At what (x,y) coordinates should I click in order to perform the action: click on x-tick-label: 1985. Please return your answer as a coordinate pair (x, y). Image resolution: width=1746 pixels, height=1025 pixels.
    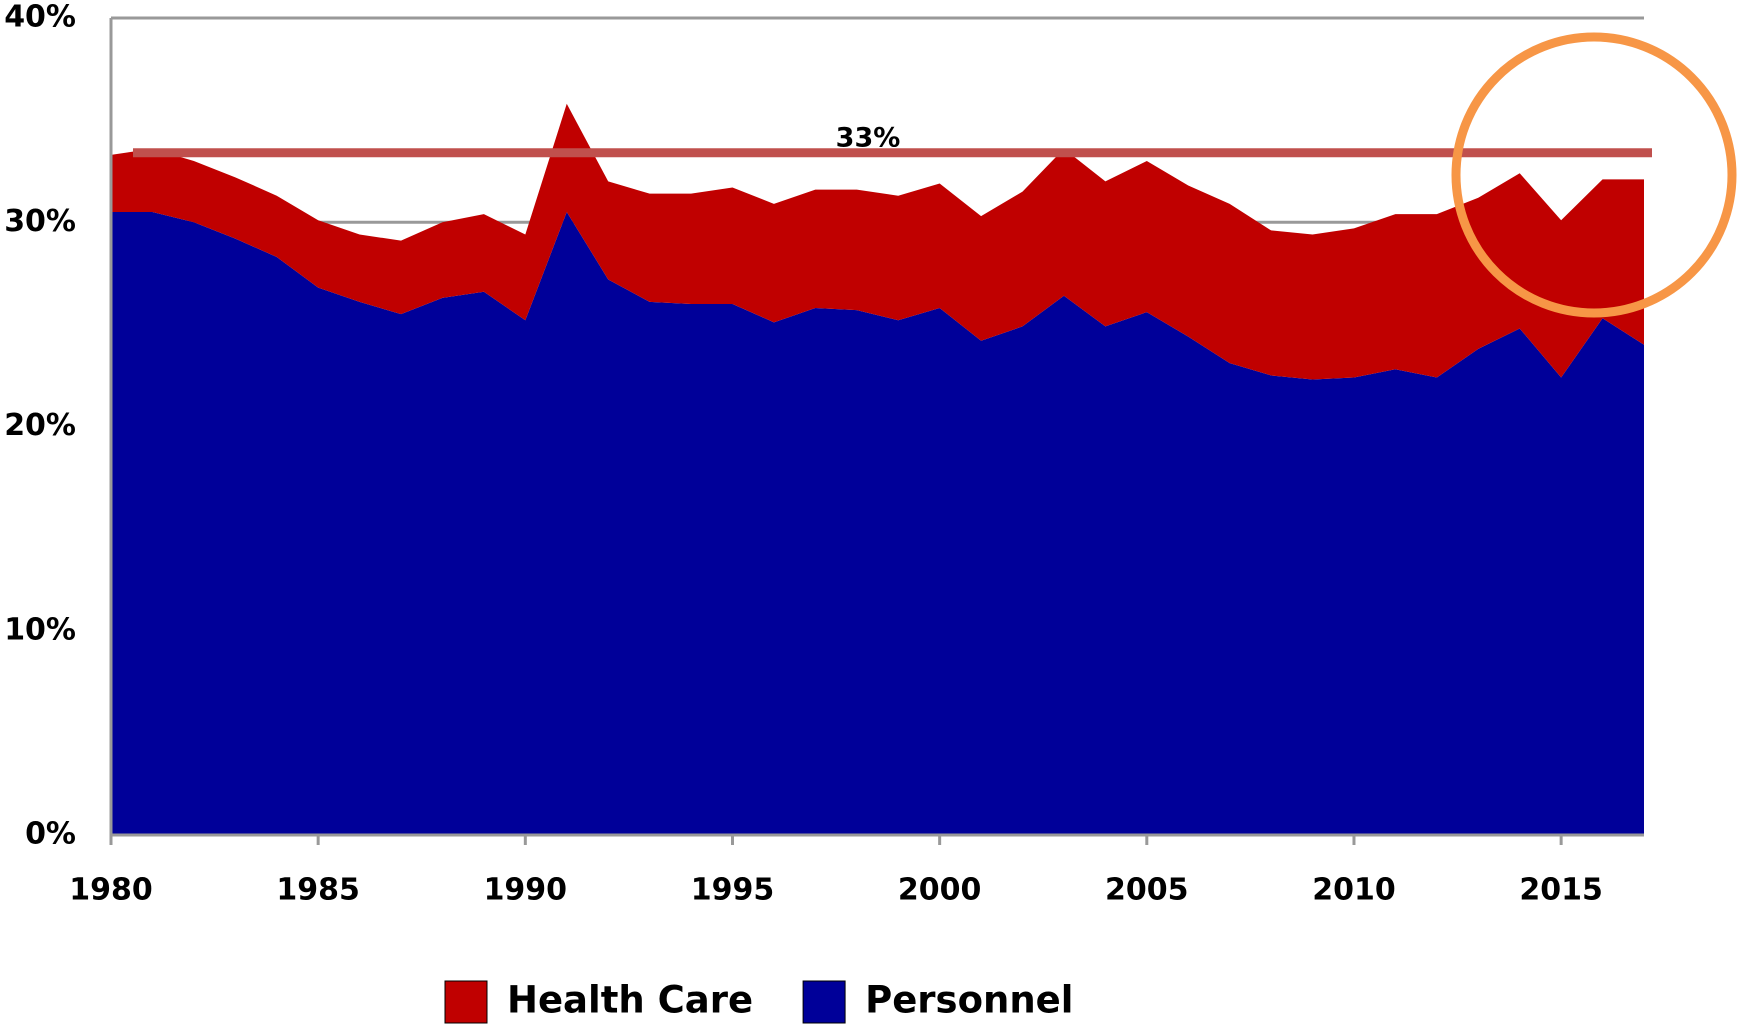
    Looking at the image, I should click on (318, 890).